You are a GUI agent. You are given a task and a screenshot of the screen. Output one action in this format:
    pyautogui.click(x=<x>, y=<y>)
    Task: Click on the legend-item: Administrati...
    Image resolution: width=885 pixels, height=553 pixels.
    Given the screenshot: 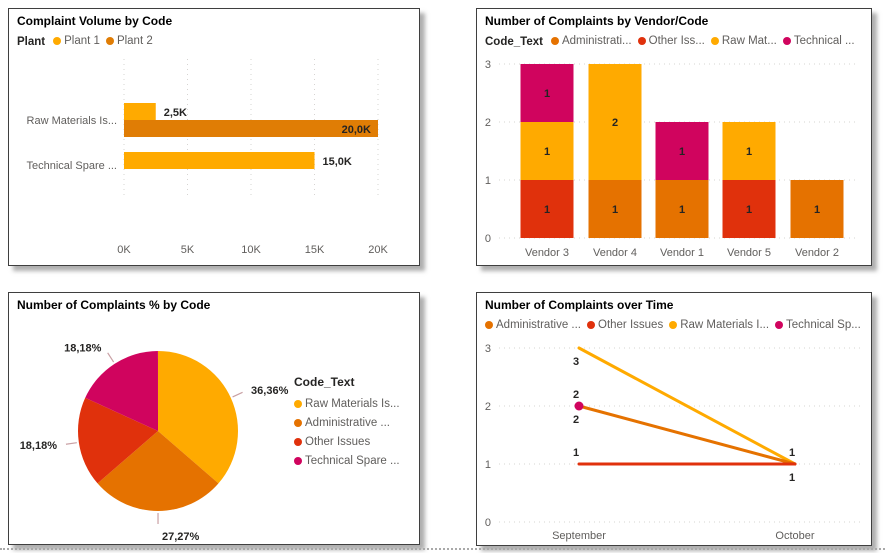 What is the action you would take?
    pyautogui.click(x=591, y=41)
    